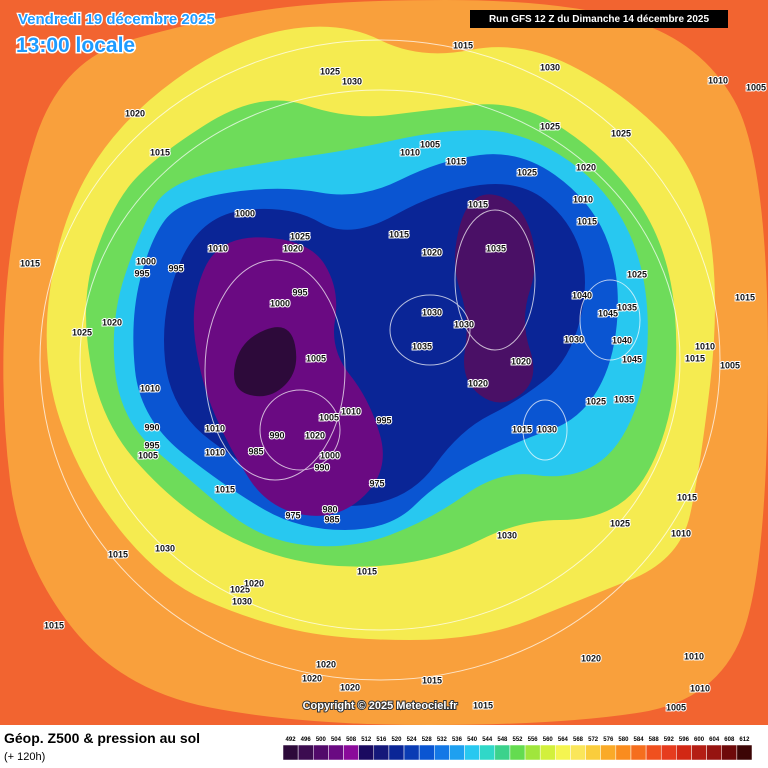 The width and height of the screenshot is (768, 768). What do you see at coordinates (381, 706) in the screenshot?
I see `copyright: Copyright © 2025 Meteociel.fr` at bounding box center [381, 706].